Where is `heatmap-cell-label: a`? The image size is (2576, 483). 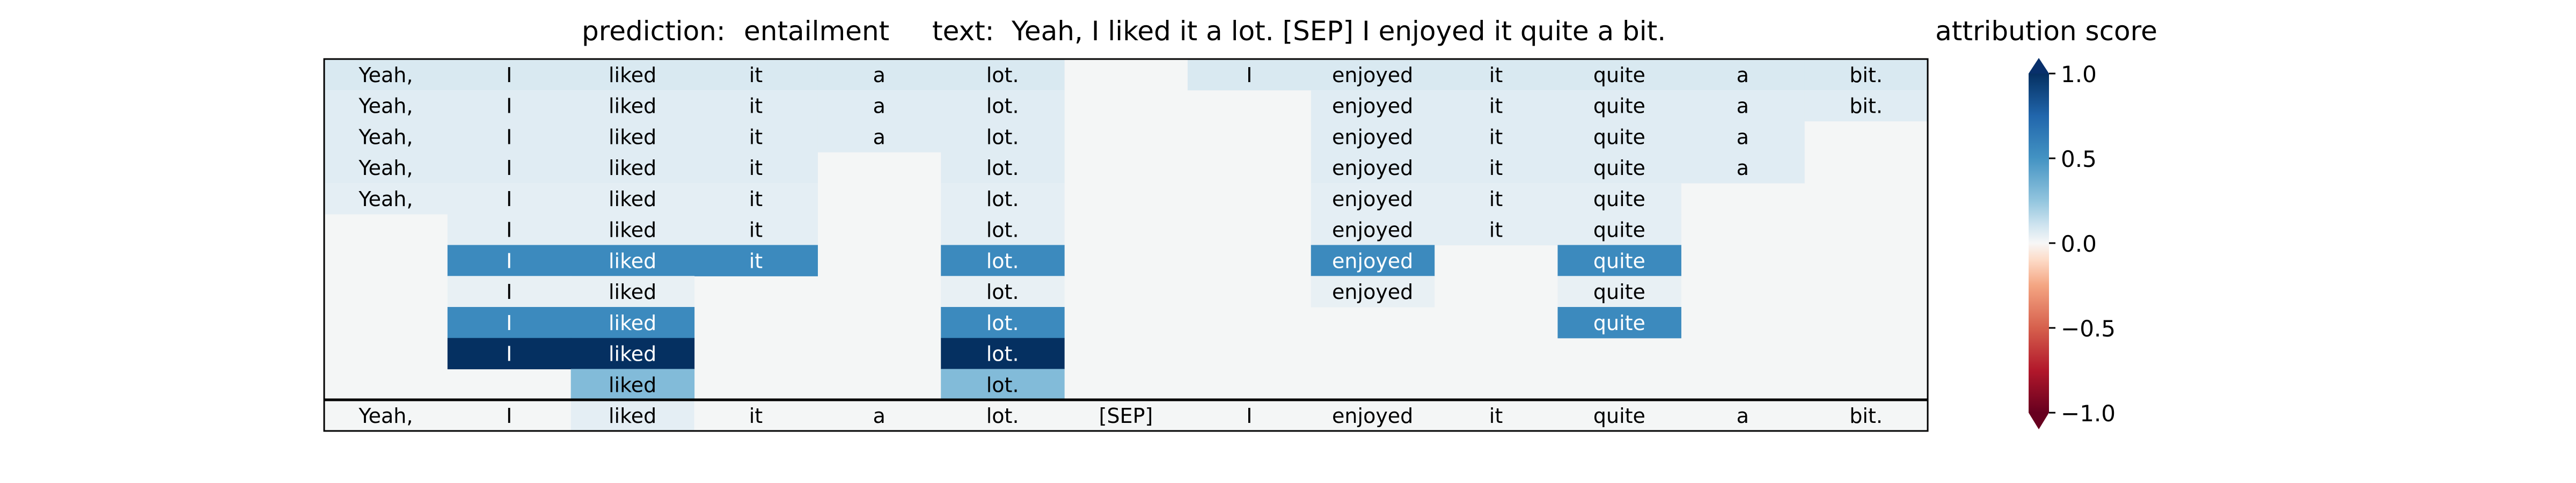 heatmap-cell-label: a is located at coordinates (1743, 137).